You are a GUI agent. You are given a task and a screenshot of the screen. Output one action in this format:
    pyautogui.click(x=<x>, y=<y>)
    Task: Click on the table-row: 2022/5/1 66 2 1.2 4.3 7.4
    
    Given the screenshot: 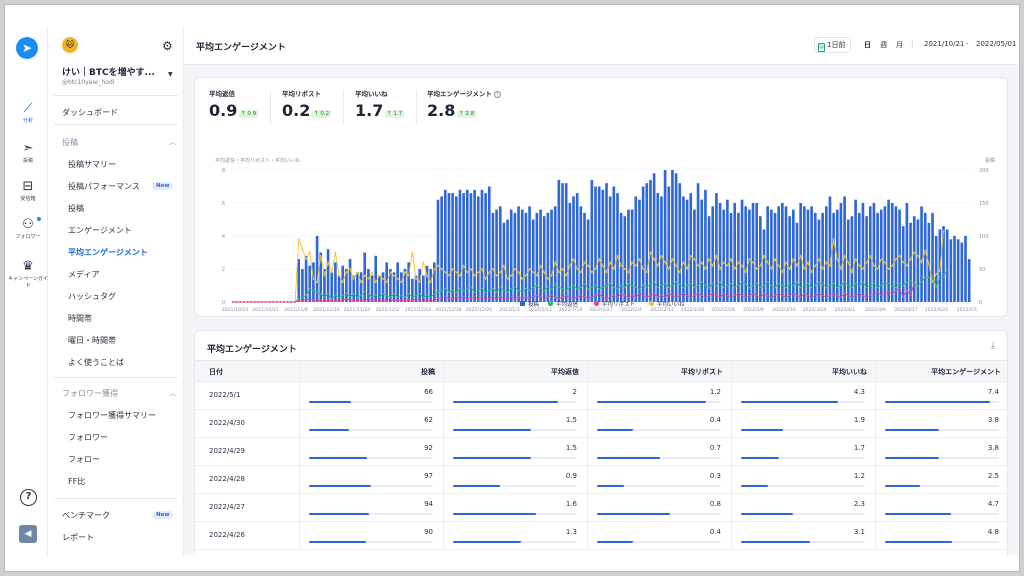 What is the action you would take?
    pyautogui.click(x=601, y=396)
    